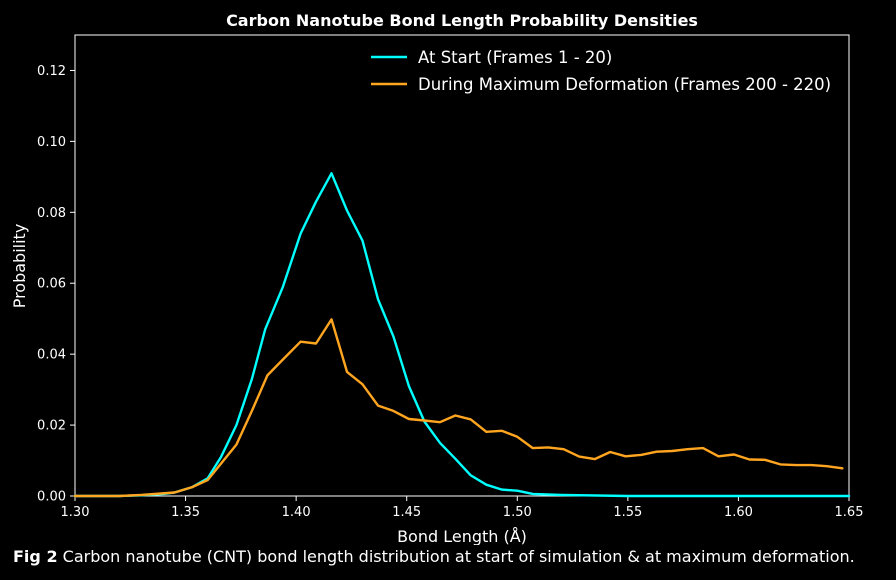 The width and height of the screenshot is (896, 580). I want to click on x-tick-label: 1.50, so click(517, 512).